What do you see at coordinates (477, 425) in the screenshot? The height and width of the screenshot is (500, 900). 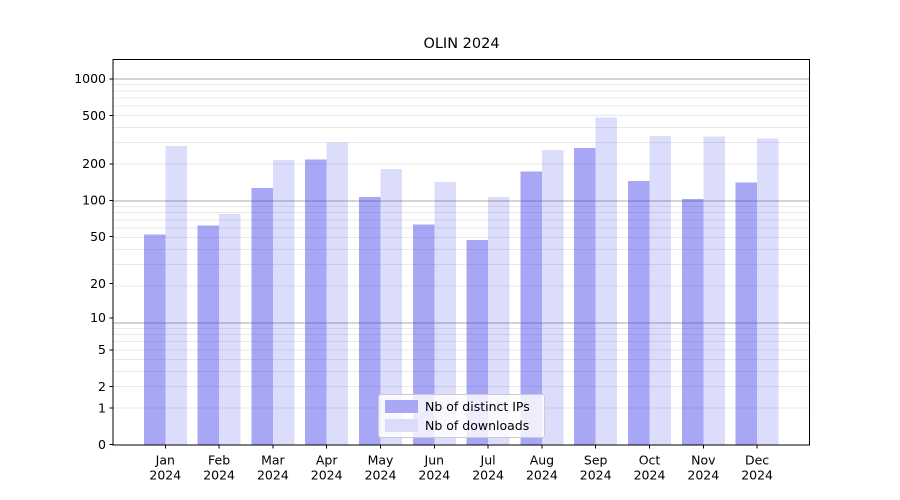 I see `legend-label-downloads: Nb of downloads` at bounding box center [477, 425].